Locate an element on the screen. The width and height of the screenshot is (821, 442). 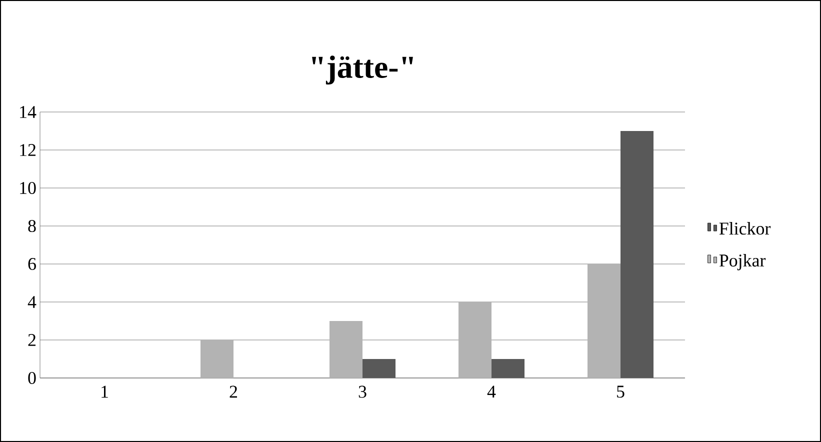
x-tick-label: 3 is located at coordinates (362, 392).